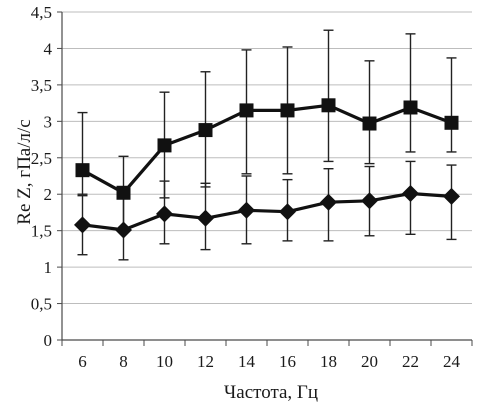 The height and width of the screenshot is (405, 477). What do you see at coordinates (164, 361) in the screenshot?
I see `x-tick-label: 10` at bounding box center [164, 361].